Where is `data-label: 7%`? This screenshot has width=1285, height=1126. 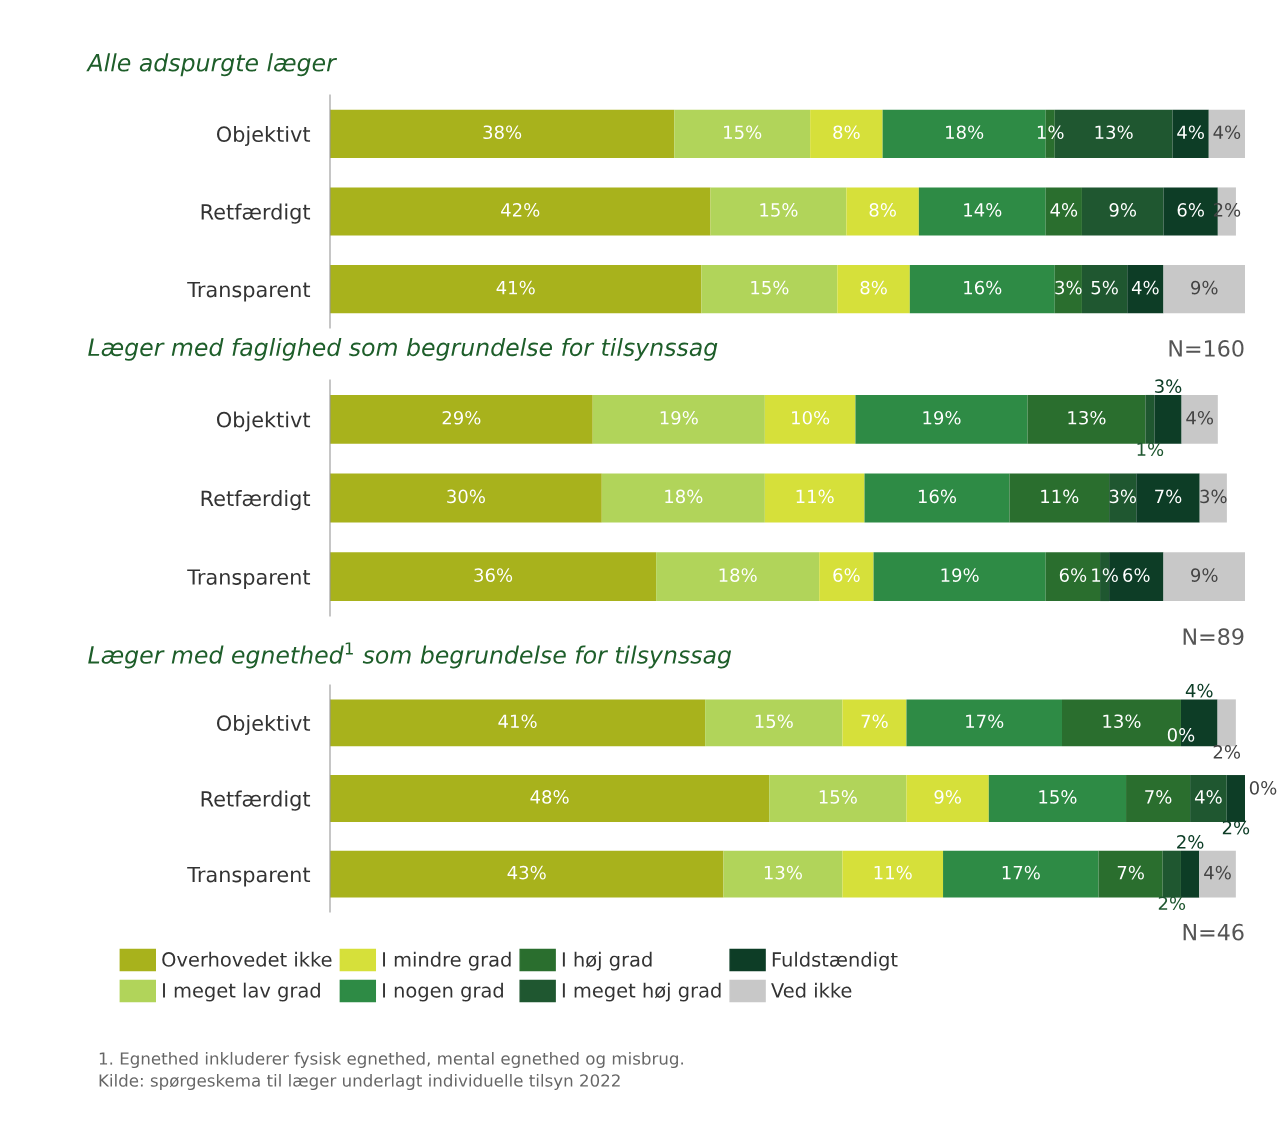 data-label: 7% is located at coordinates (1130, 872).